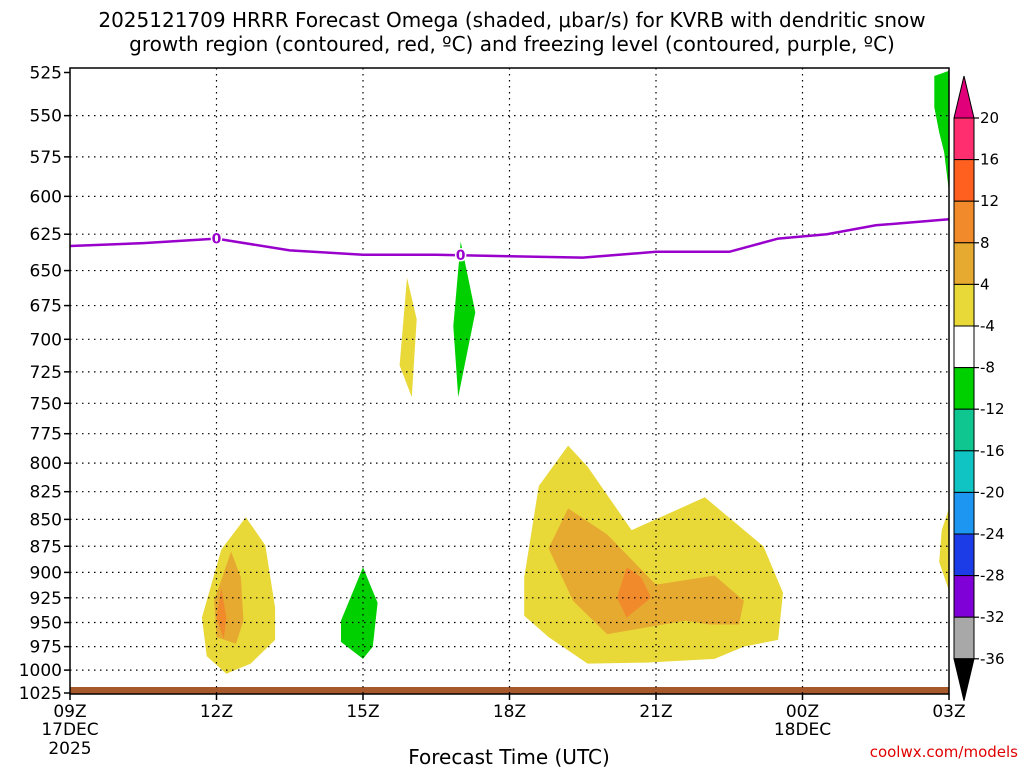 The height and width of the screenshot is (768, 1024). What do you see at coordinates (217, 240) in the screenshot?
I see `freezing-level-label-0: 0` at bounding box center [217, 240].